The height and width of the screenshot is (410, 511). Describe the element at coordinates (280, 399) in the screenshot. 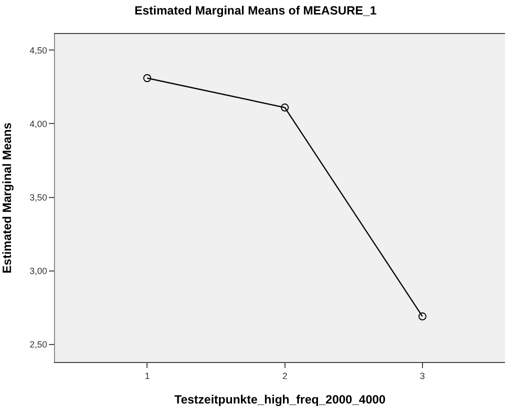

I see `x-axis-title: Testzeitpunkte_high_freq_2000_4000` at that location.